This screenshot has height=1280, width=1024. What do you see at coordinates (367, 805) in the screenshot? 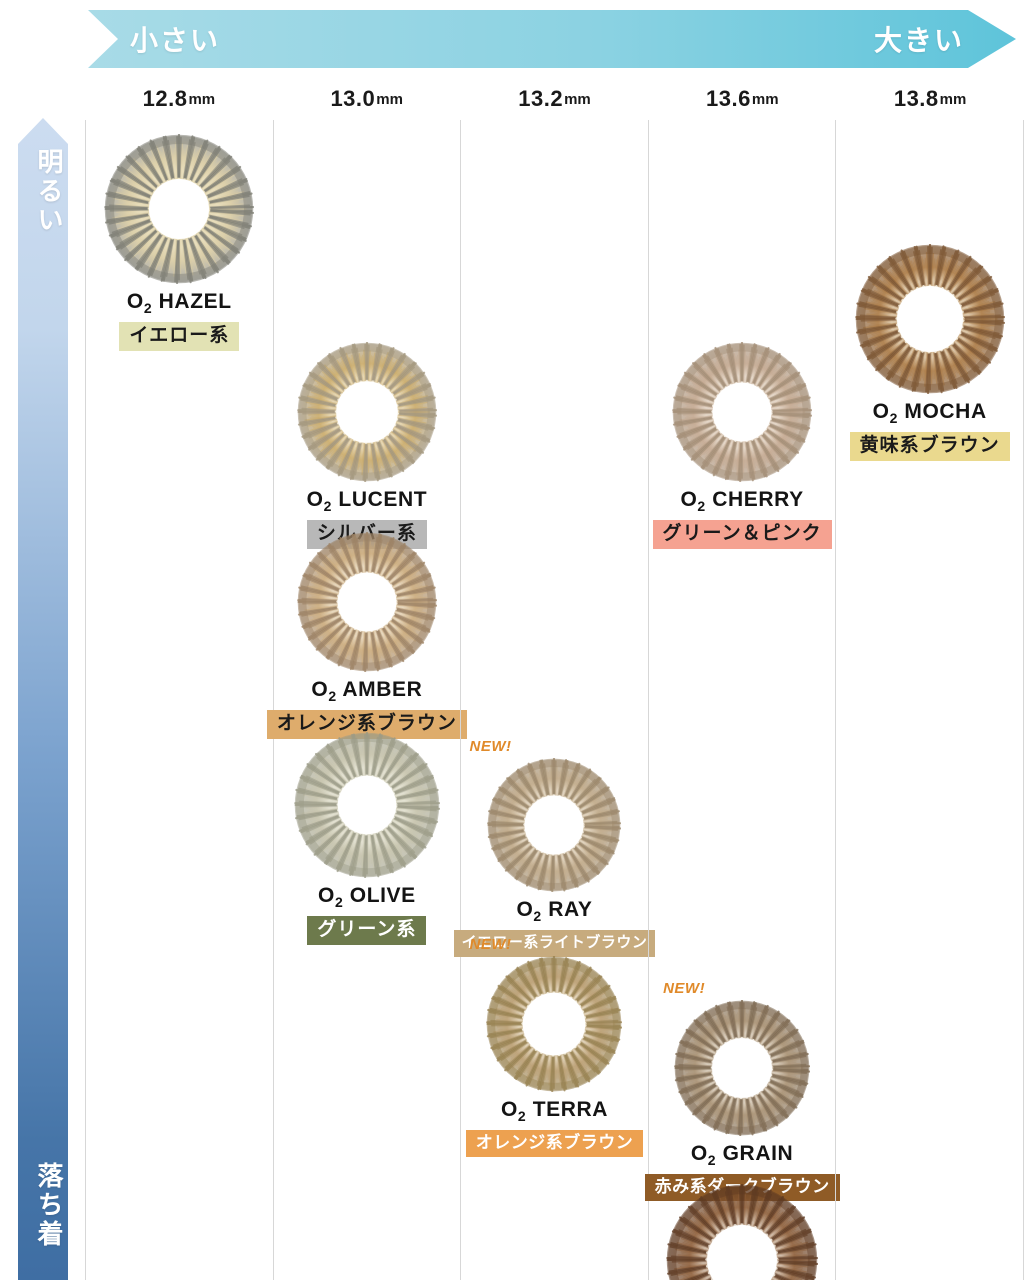
I see `lens-image-olive` at bounding box center [367, 805].